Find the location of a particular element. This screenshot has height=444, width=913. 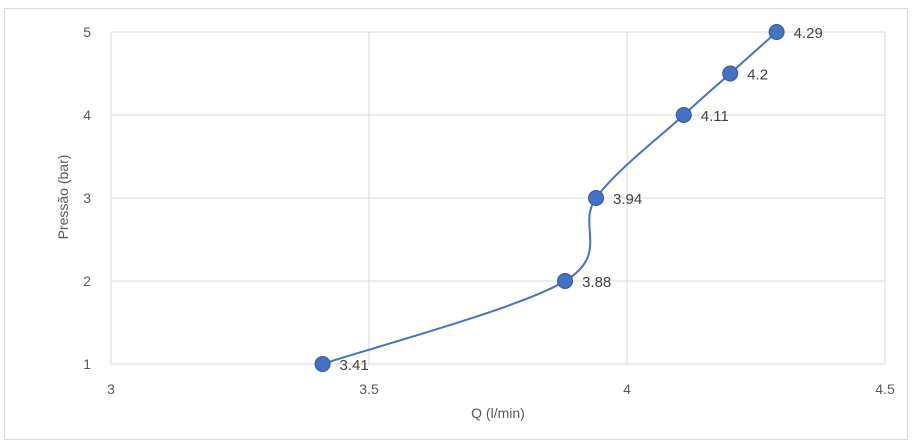

x-tick-label: 3.5 is located at coordinates (369, 389).